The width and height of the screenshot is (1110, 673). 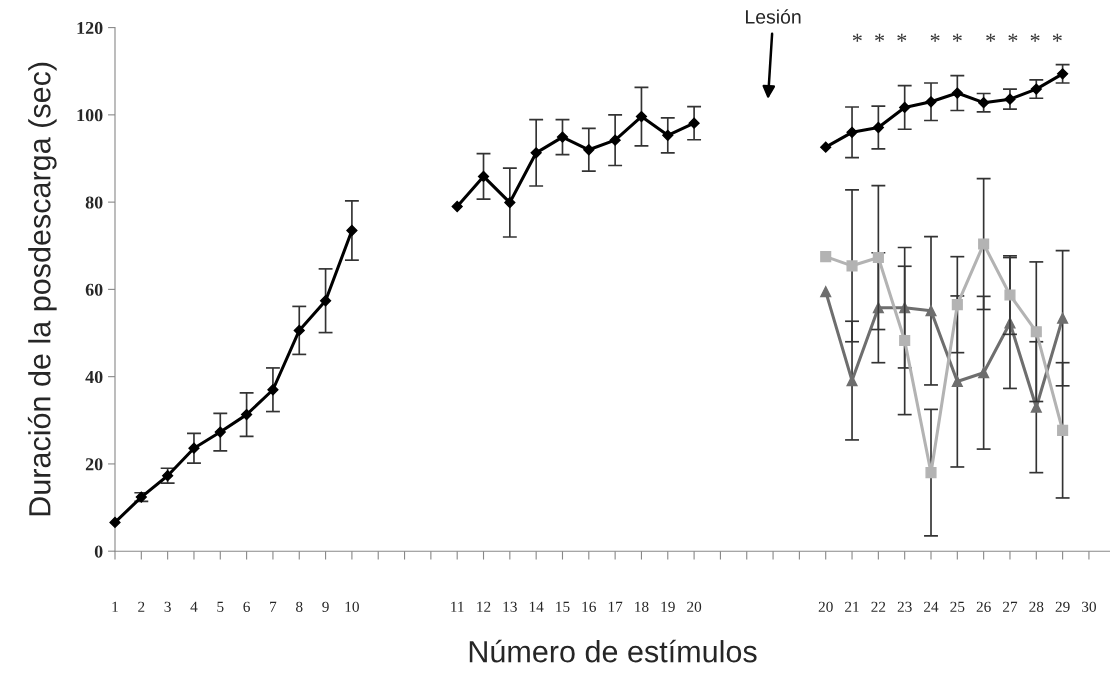 What do you see at coordinates (167, 606) in the screenshot?
I see `x-tick-label: 3` at bounding box center [167, 606].